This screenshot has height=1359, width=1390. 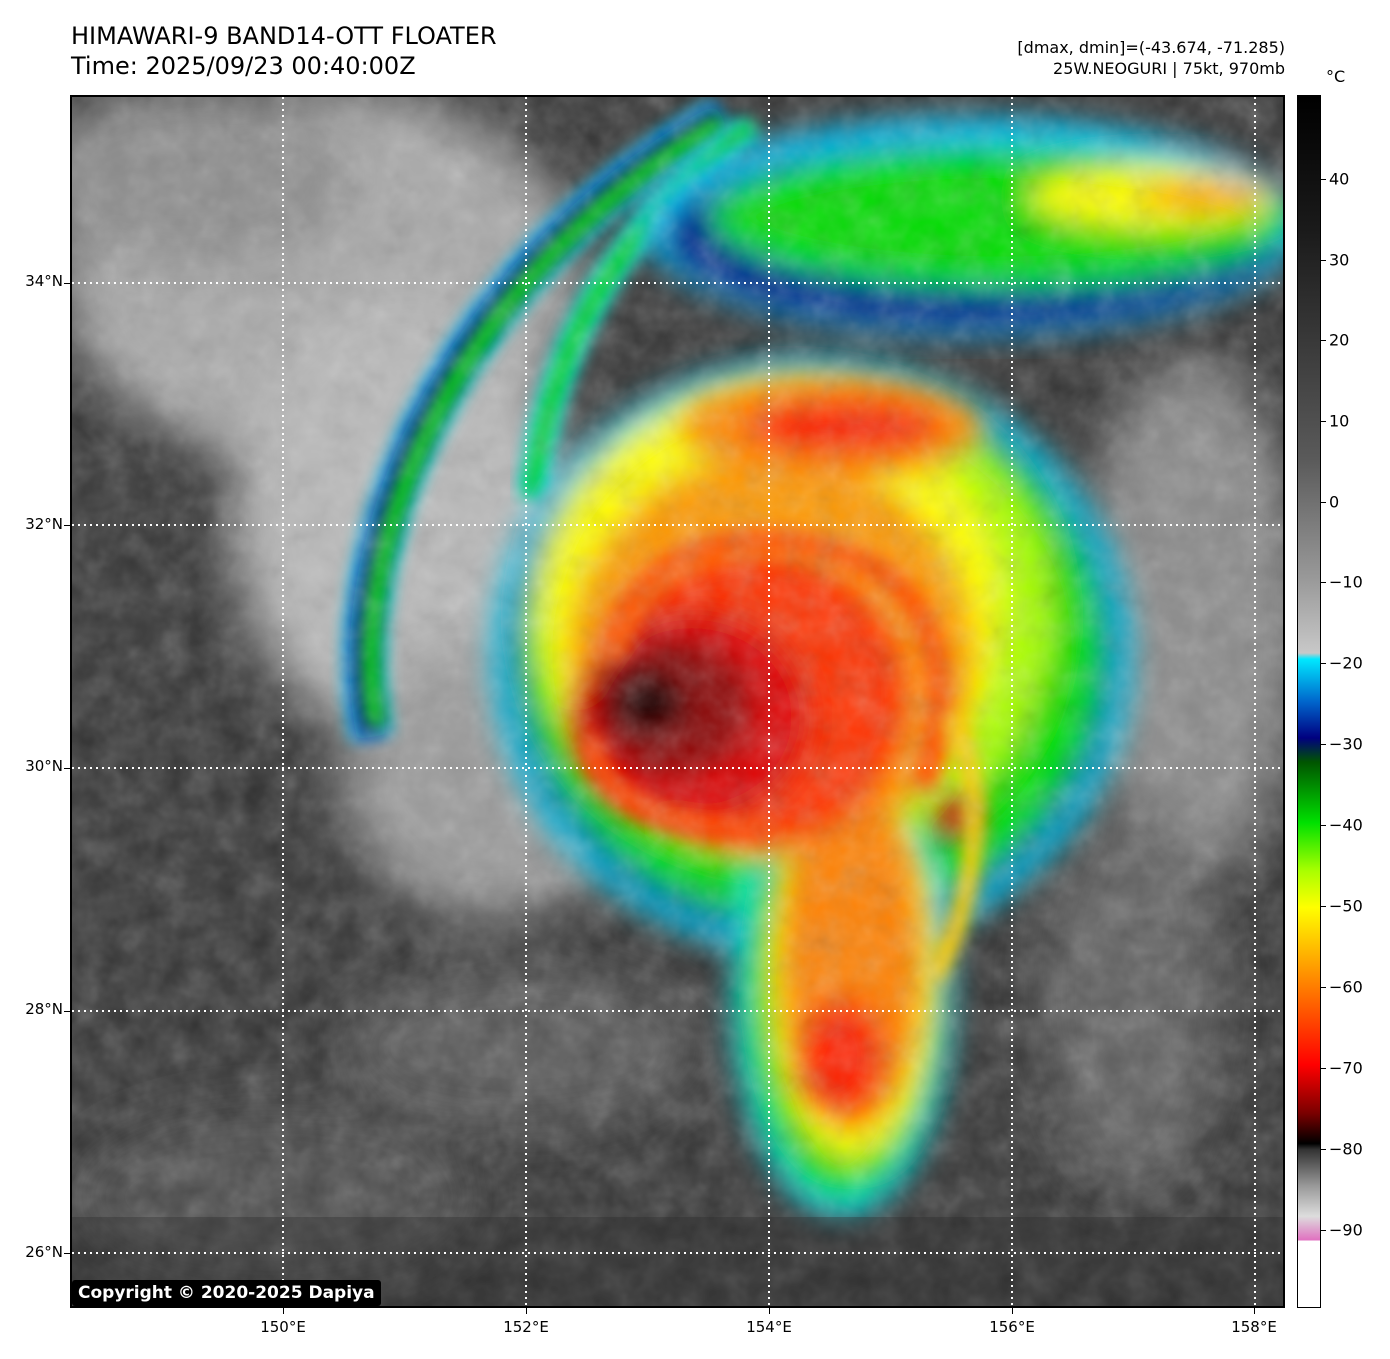 What do you see at coordinates (1339, 421) in the screenshot?
I see `colorbar-label: 10` at bounding box center [1339, 421].